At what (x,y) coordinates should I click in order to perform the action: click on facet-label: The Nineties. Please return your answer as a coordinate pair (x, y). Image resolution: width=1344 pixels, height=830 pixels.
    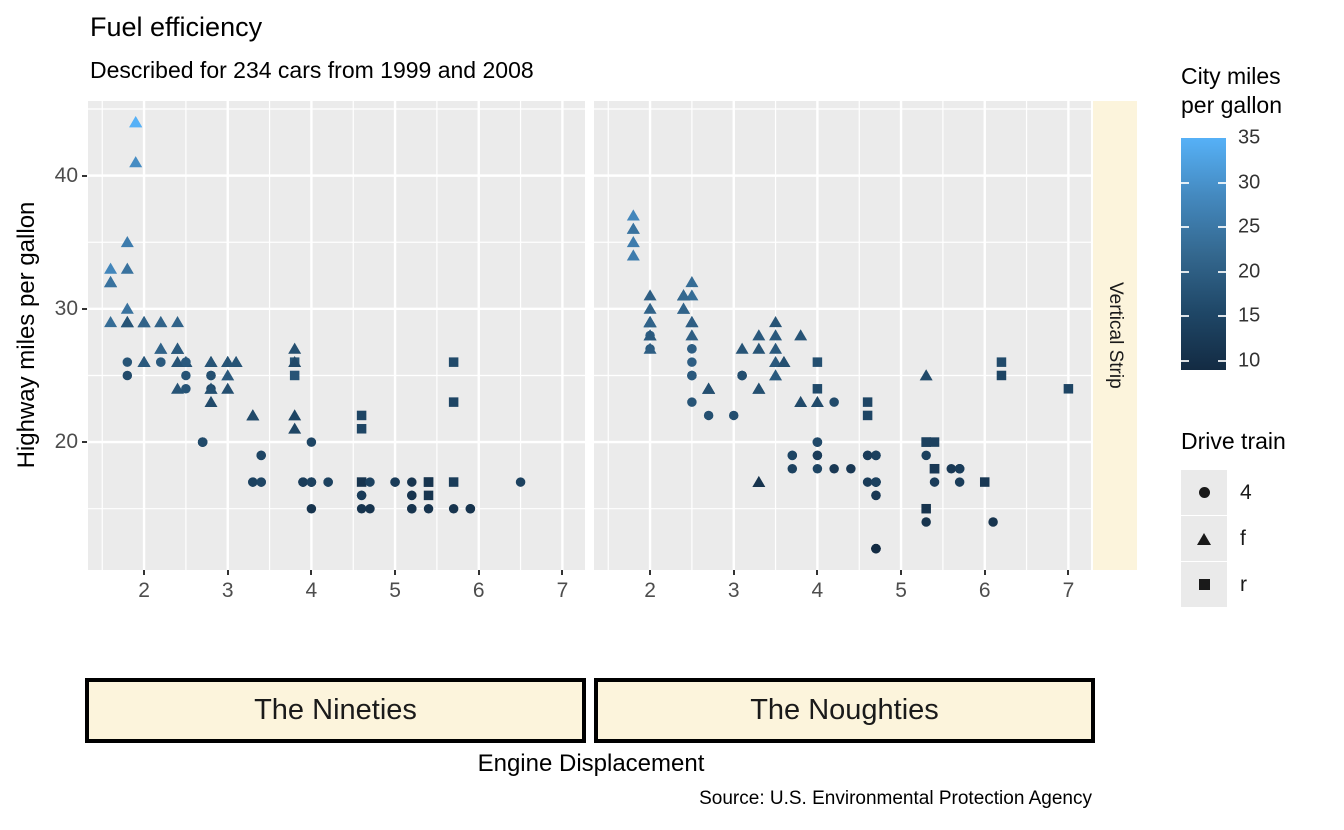
    Looking at the image, I should click on (335, 710).